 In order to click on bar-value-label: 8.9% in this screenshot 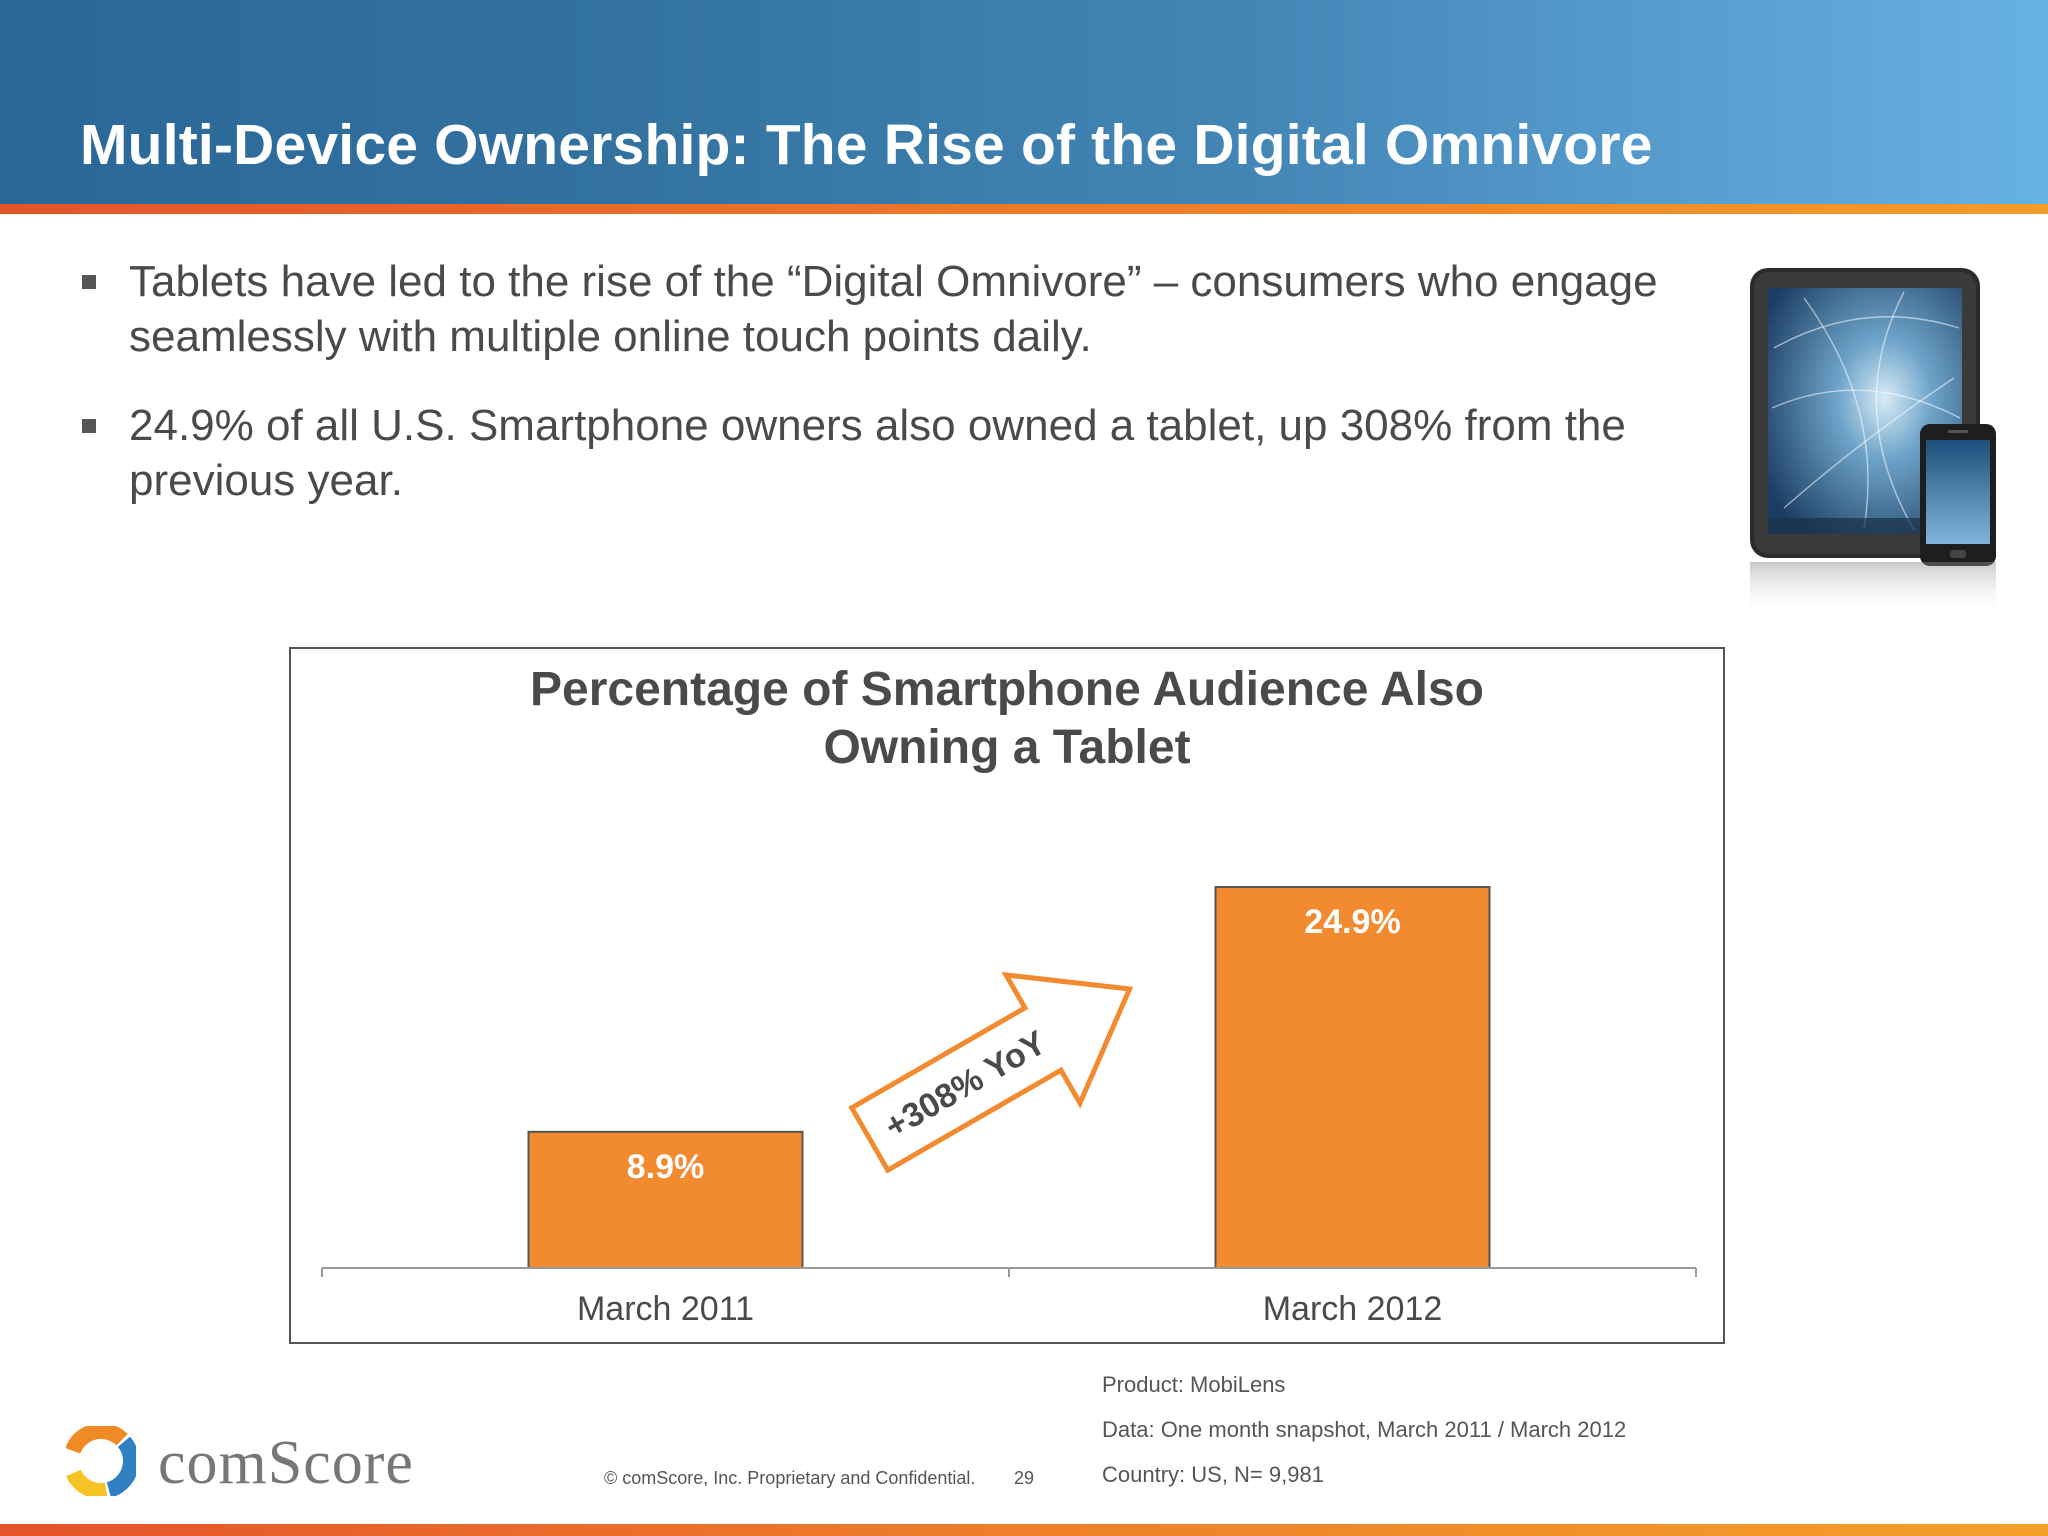, I will do `click(666, 1167)`.